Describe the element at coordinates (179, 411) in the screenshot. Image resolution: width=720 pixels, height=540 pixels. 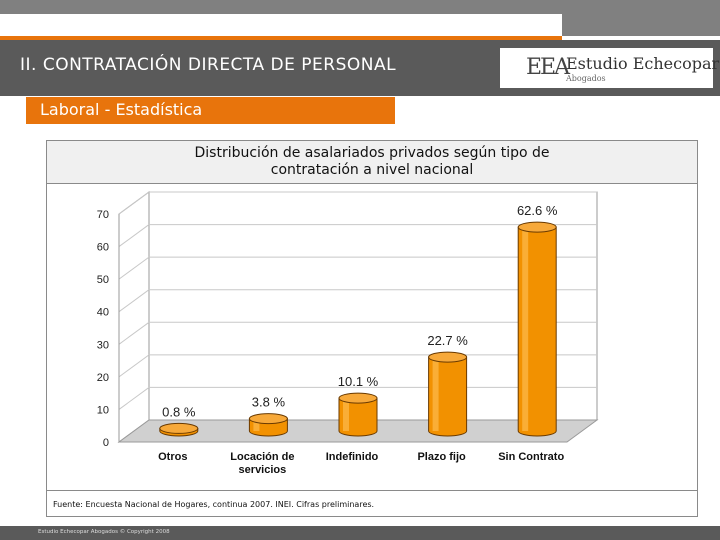
I see `data-label: 0.8 %` at that location.